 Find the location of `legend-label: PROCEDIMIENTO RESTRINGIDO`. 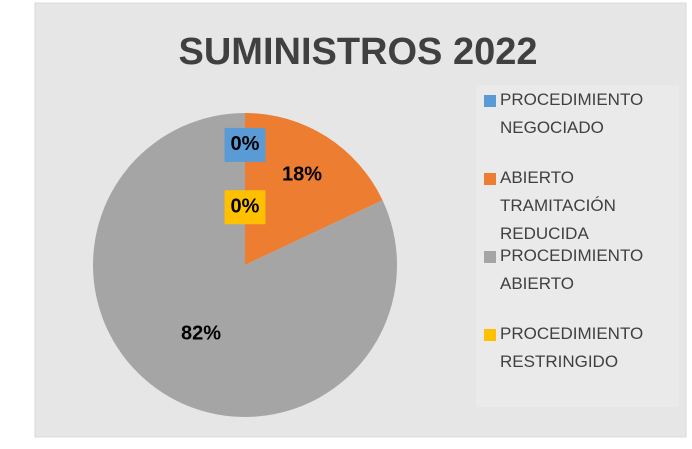

legend-label: PROCEDIMIENTO RESTRINGIDO is located at coordinates (574, 347).